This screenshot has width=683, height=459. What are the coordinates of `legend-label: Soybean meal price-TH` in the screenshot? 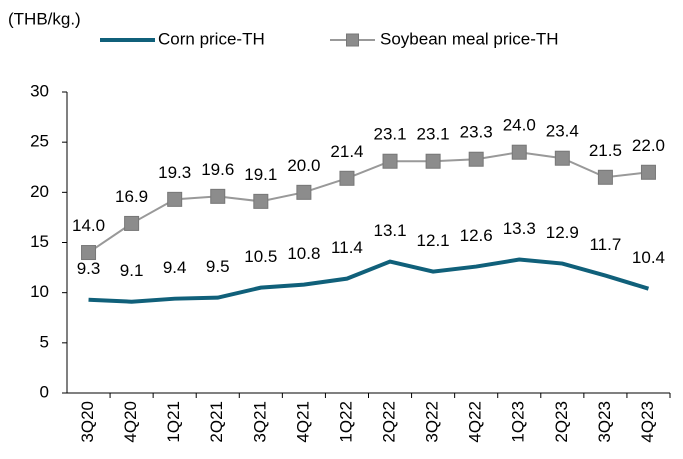 It's located at (469, 38).